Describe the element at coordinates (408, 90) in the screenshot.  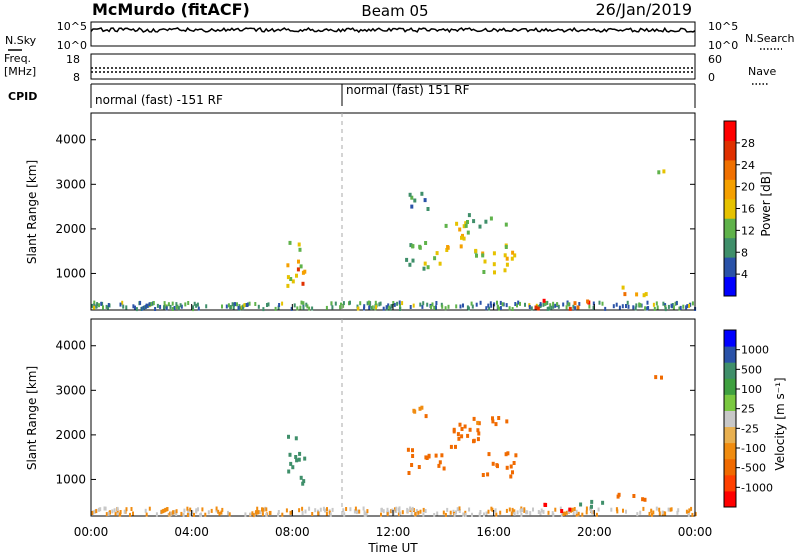
I see `cpid-segment-2: normal (fast) 151 RF` at that location.